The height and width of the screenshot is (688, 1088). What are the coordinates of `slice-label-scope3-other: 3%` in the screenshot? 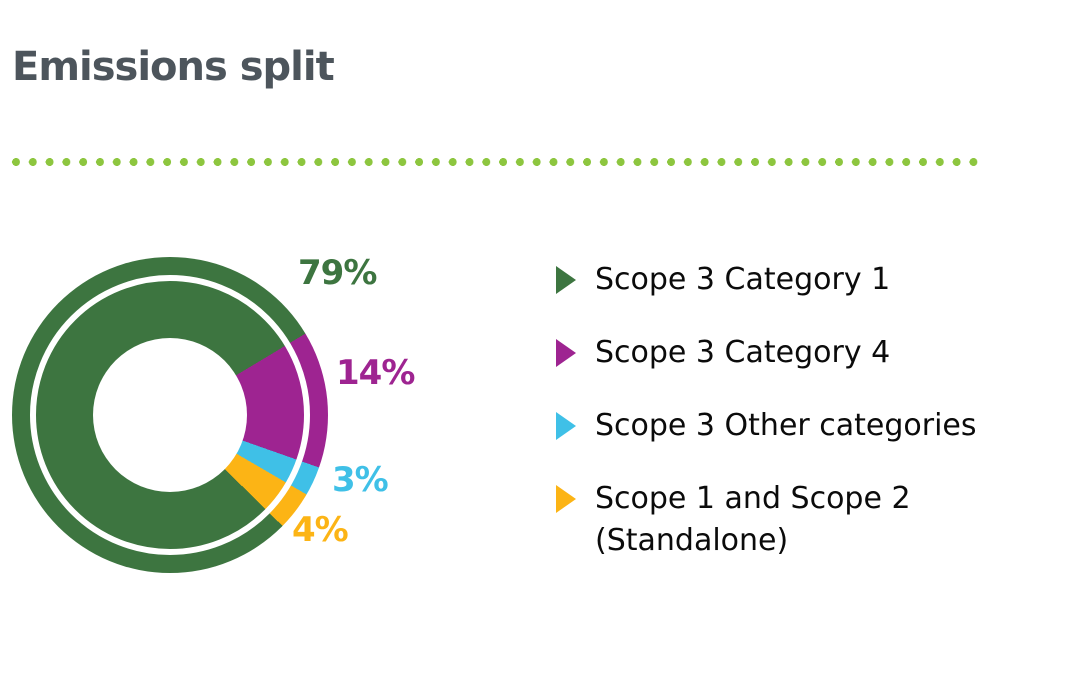 It's located at (360, 480).